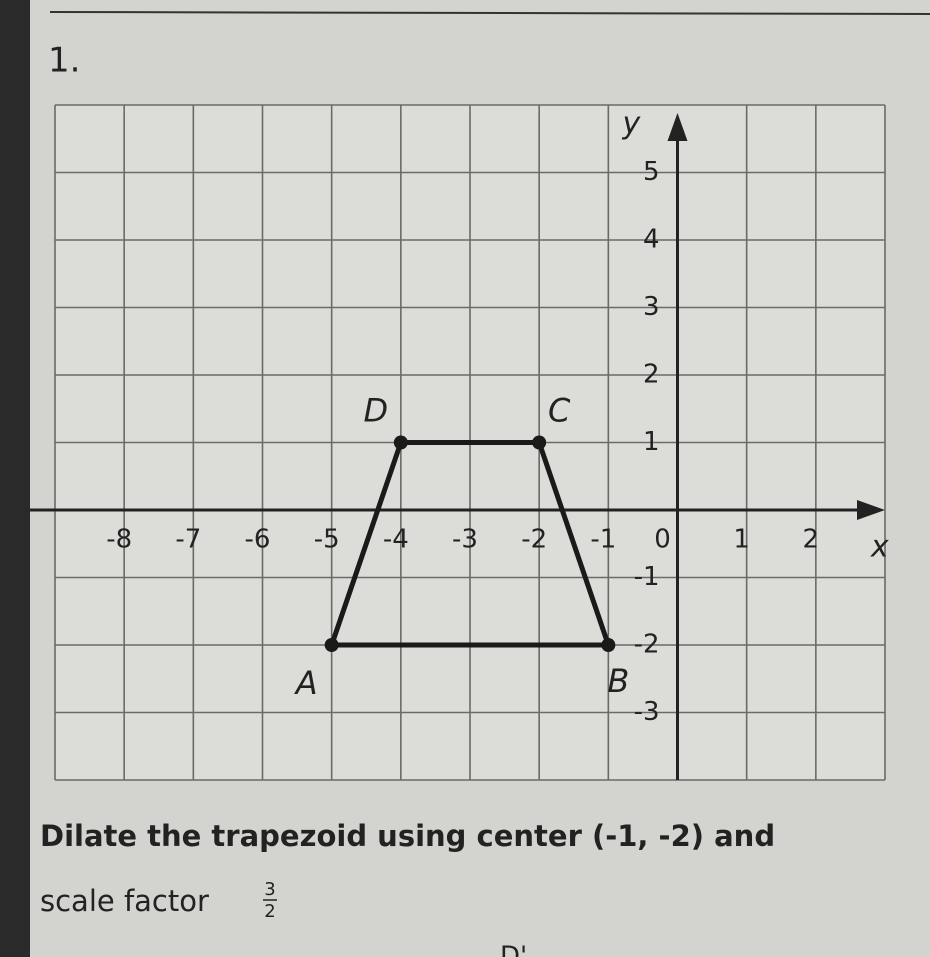  I want to click on x-tick-label: -4, so click(396, 540).